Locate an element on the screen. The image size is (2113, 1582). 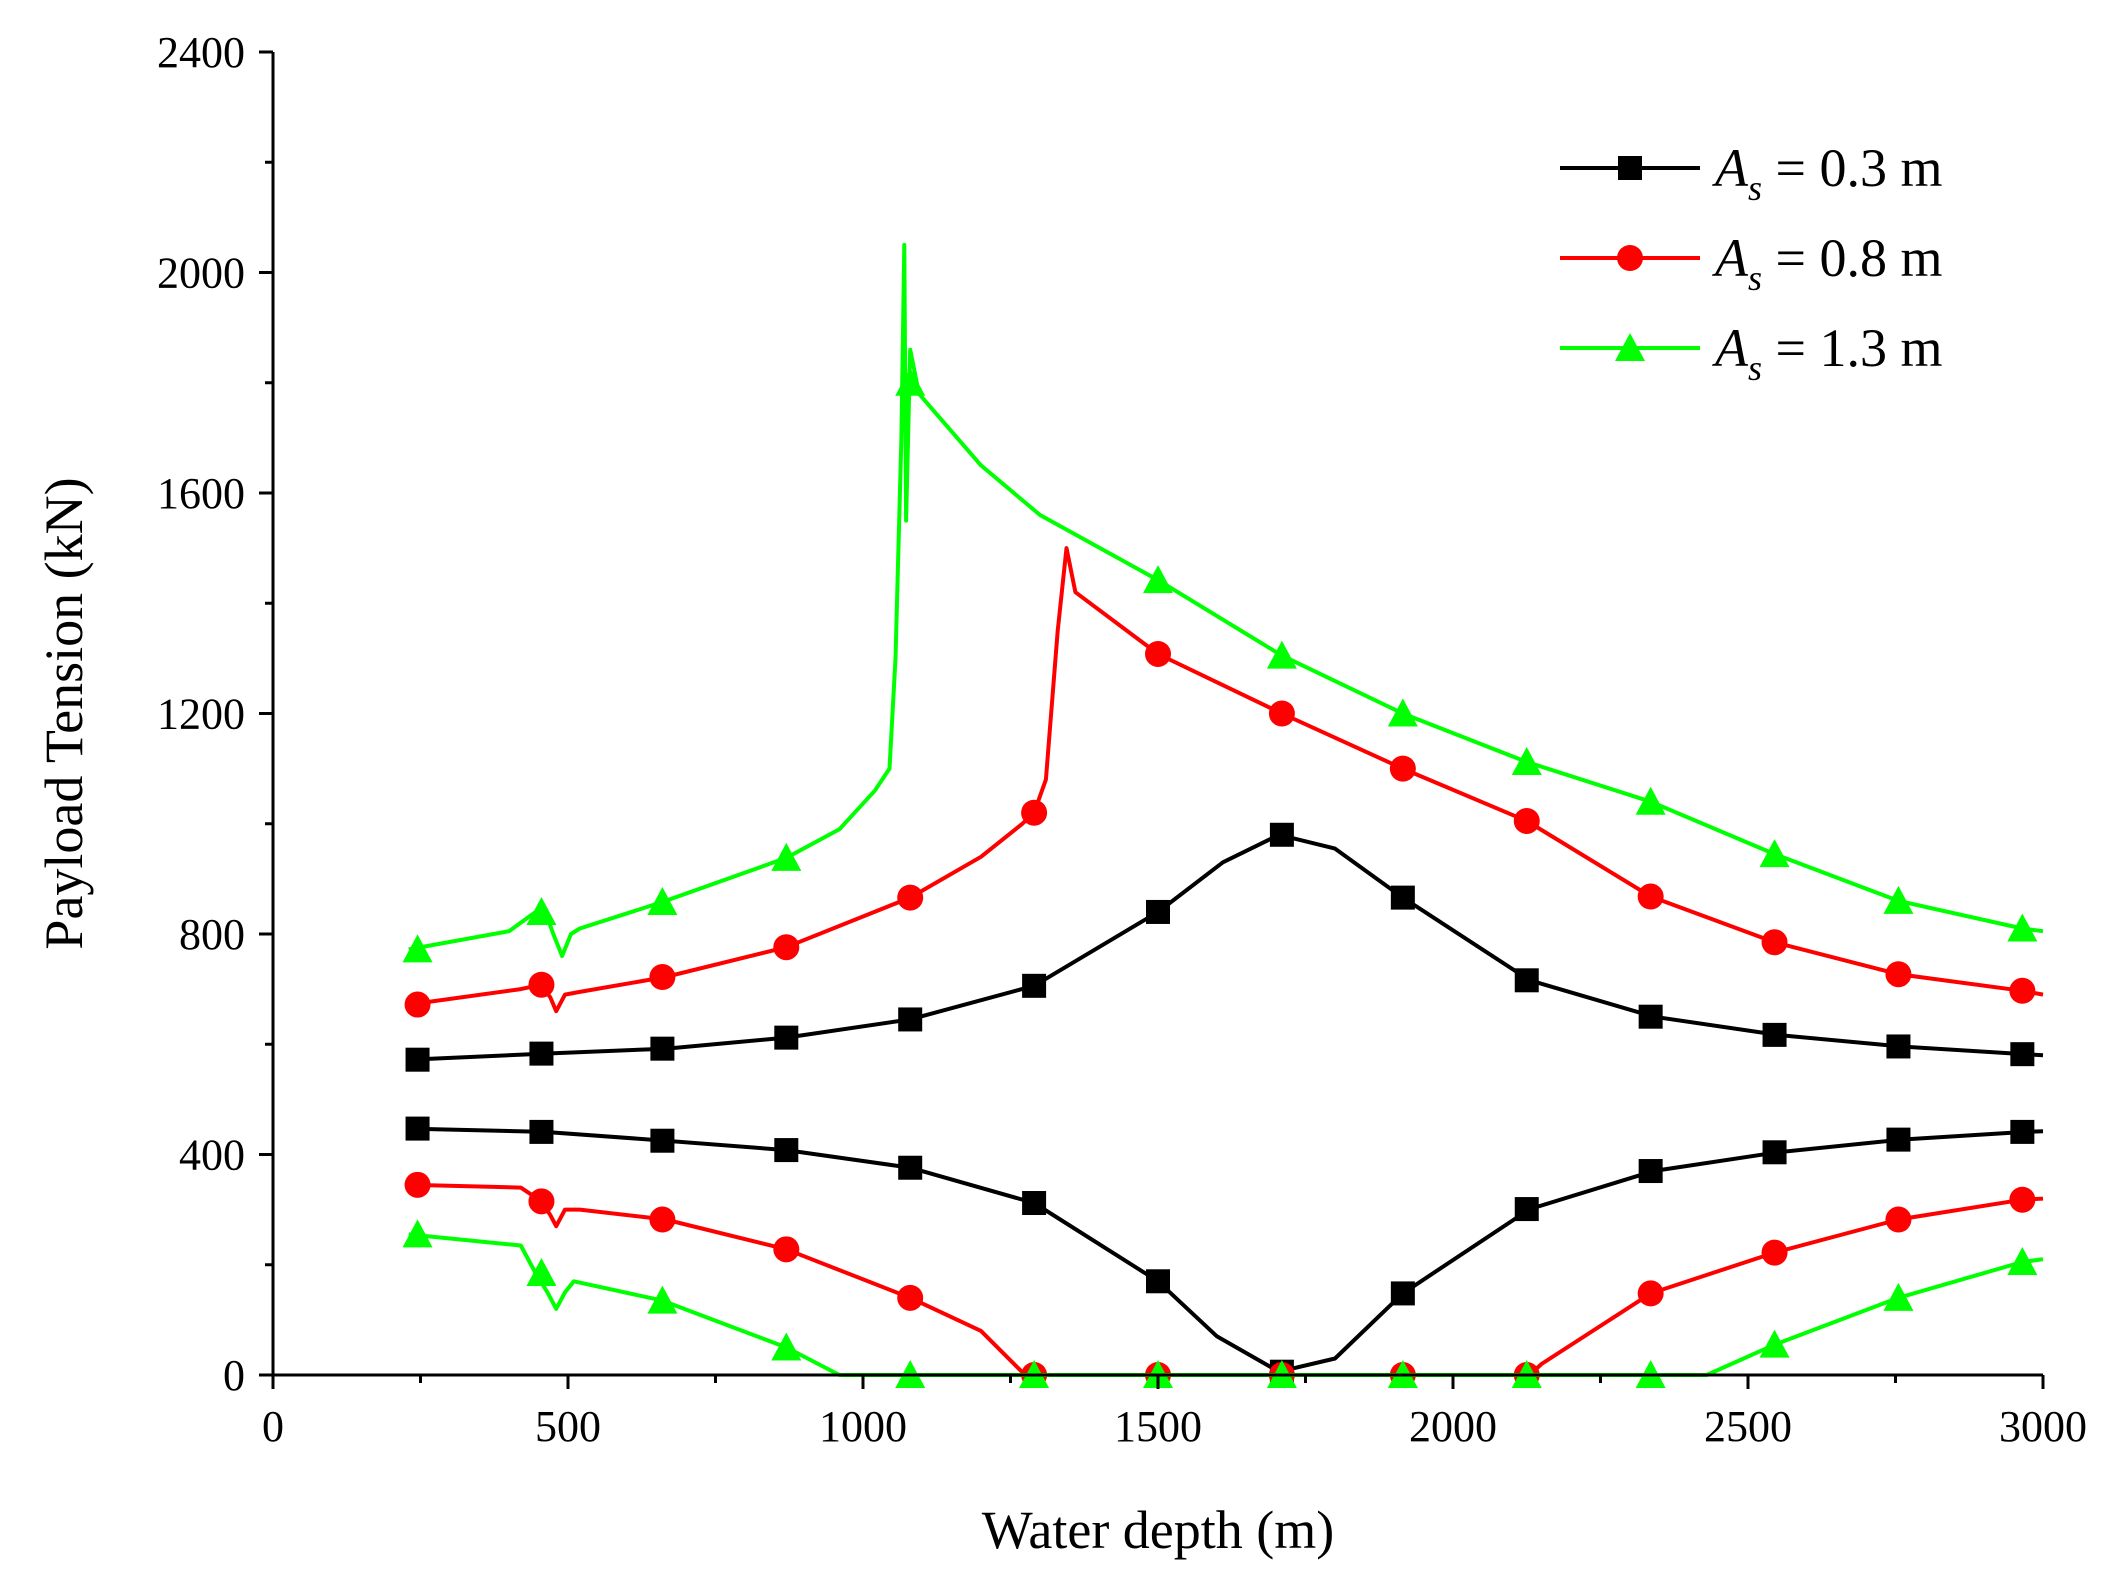
legend-entry: As = 0.3 m is located at coordinates (1751, 173).